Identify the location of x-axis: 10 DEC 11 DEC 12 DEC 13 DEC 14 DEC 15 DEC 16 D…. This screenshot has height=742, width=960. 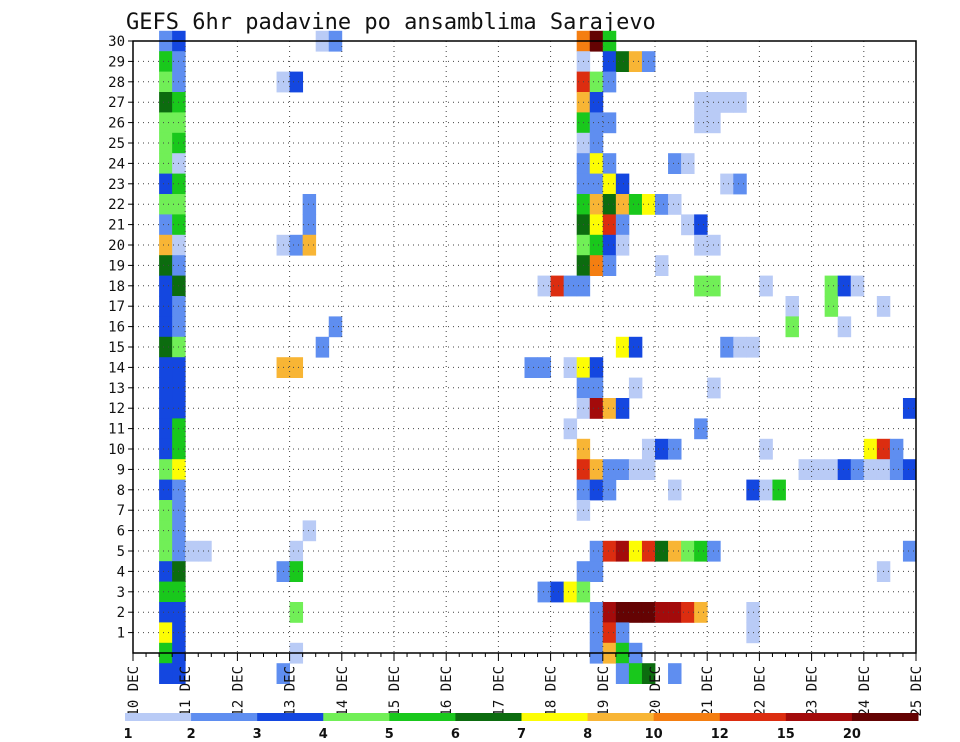
(525, 685).